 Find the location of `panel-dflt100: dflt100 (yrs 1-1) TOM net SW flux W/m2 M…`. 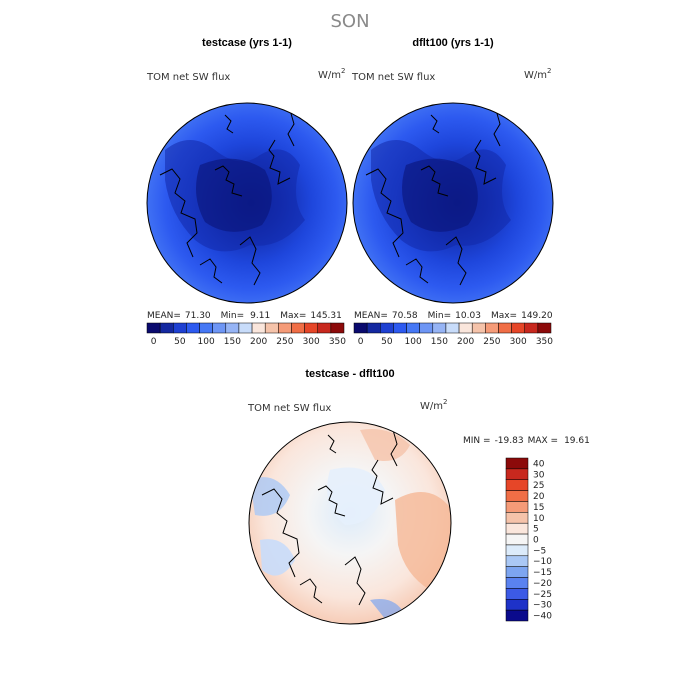

panel-dflt100: dflt100 (yrs 1-1) TOM net SW flux W/m2 M… is located at coordinates (452, 192).